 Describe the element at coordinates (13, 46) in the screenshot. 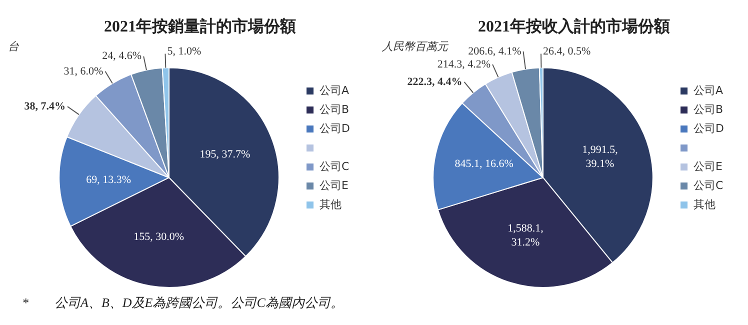

I see `text: 台` at that location.